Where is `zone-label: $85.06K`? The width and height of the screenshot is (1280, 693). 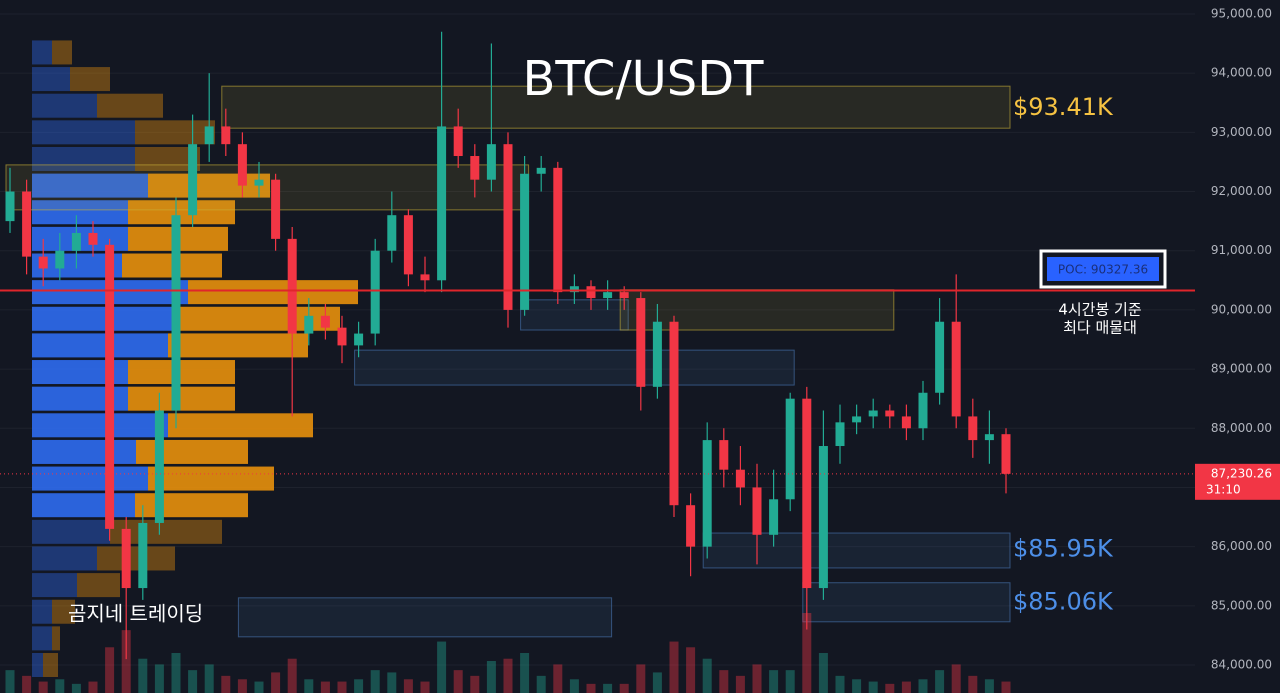
zone-label: $85.06K is located at coordinates (1063, 601).